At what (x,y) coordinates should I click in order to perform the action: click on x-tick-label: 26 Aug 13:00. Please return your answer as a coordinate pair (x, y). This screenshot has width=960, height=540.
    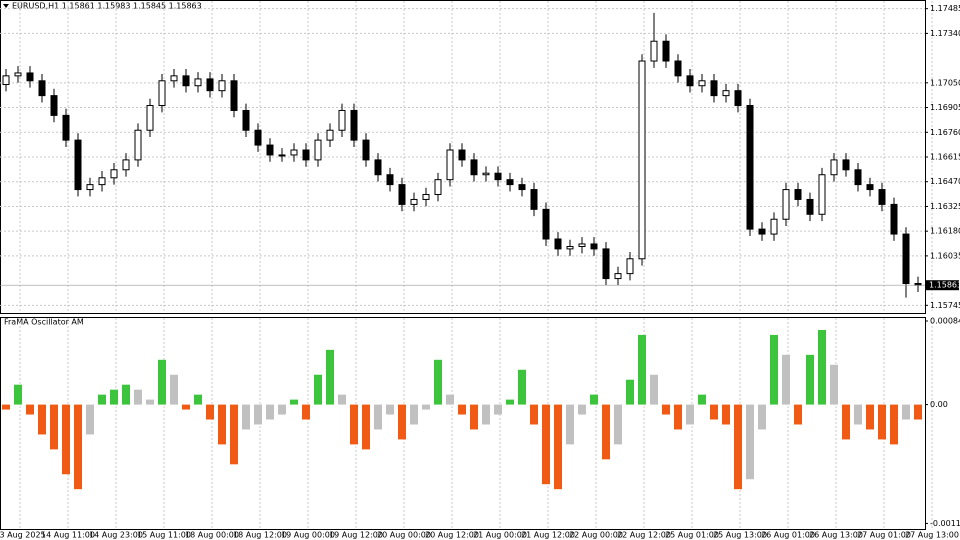
    Looking at the image, I should click on (836, 535).